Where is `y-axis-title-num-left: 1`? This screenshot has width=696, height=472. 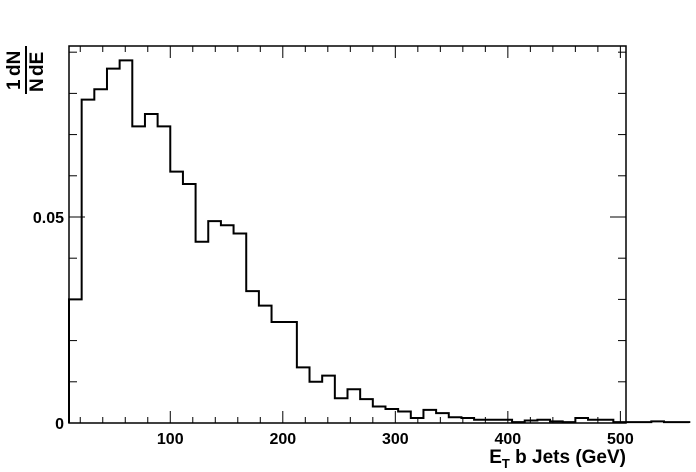
y-axis-title-num-left: 1 is located at coordinates (14, 84).